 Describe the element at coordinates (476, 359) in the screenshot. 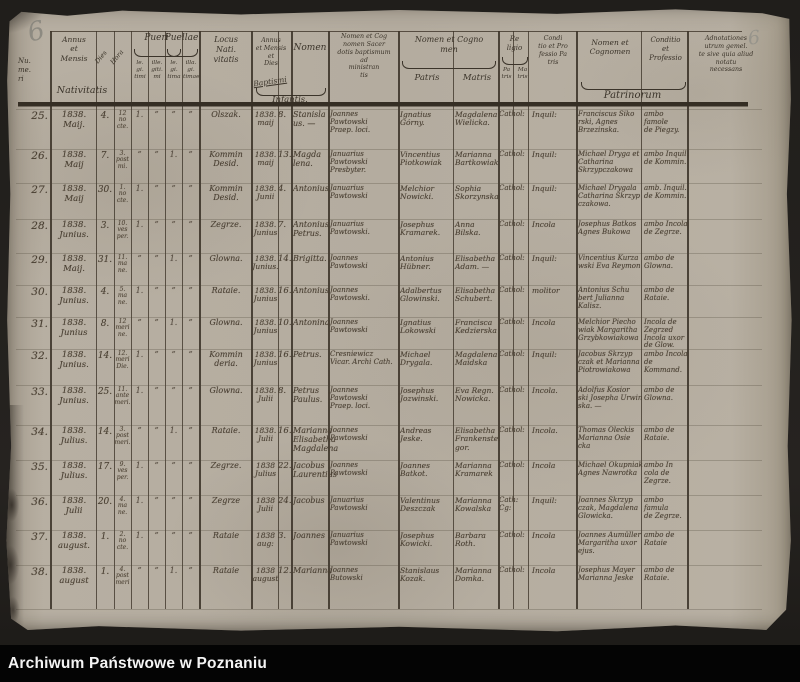

I see `cell-mater: Magdalena Maidska` at that location.